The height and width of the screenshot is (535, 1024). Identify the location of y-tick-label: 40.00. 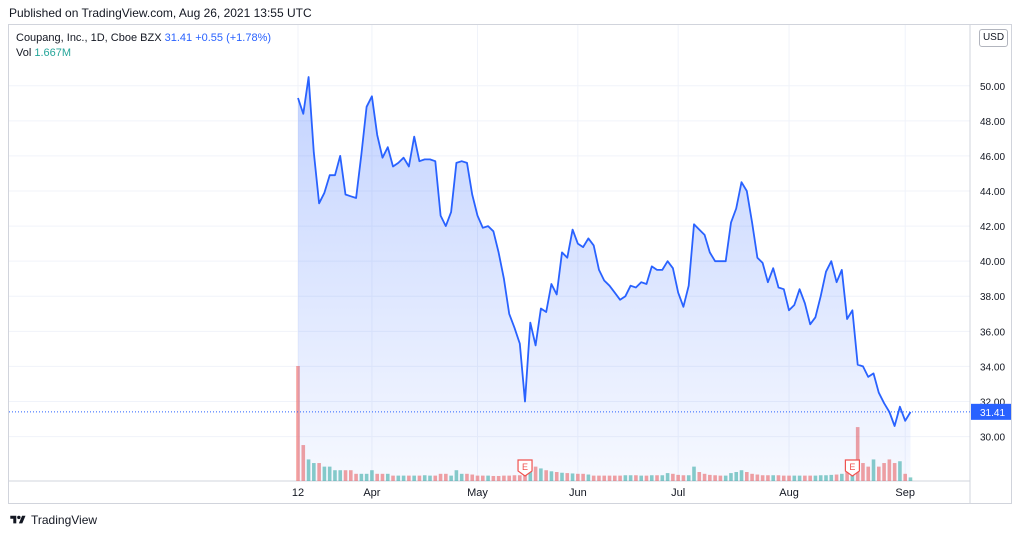
(992, 262).